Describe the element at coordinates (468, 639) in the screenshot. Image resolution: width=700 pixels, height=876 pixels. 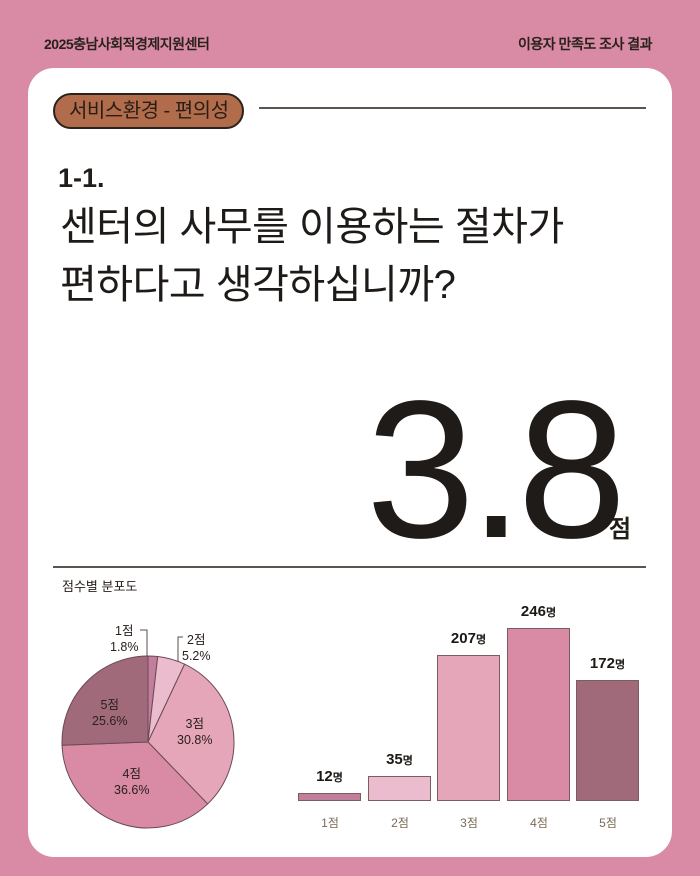
I see `bar-value-label-3: 207명` at that location.